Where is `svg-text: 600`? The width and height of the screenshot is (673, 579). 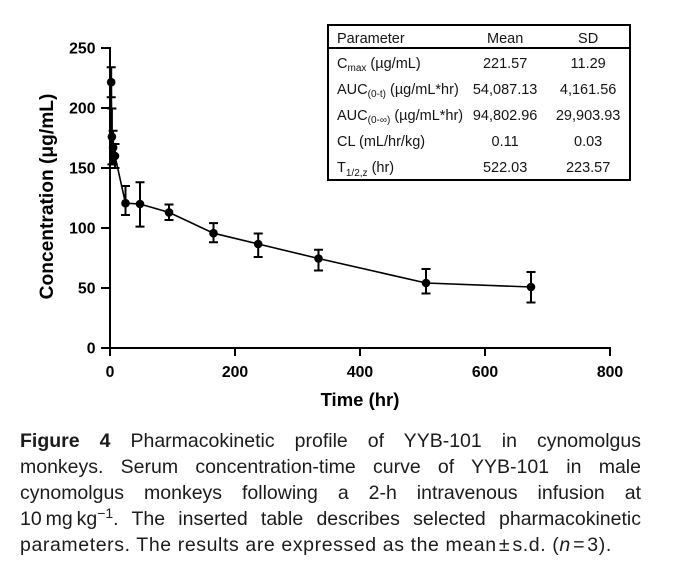
svg-text: 600 is located at coordinates (485, 372).